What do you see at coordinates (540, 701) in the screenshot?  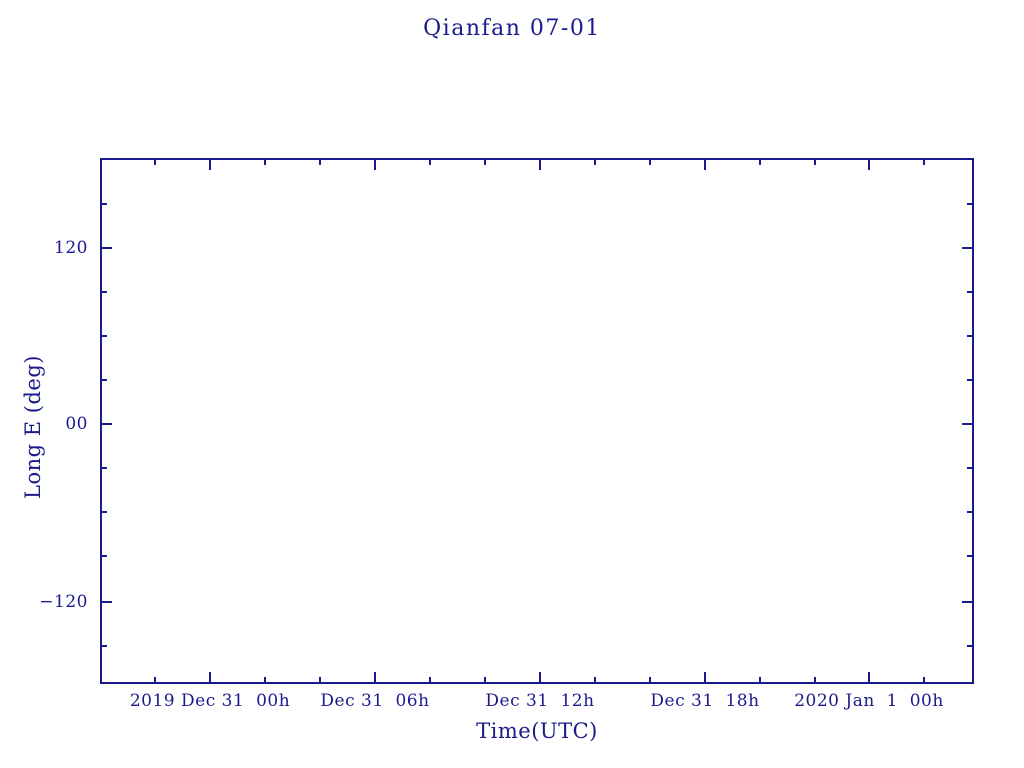 I see `x-tick-label: Dec 31 12h` at bounding box center [540, 701].